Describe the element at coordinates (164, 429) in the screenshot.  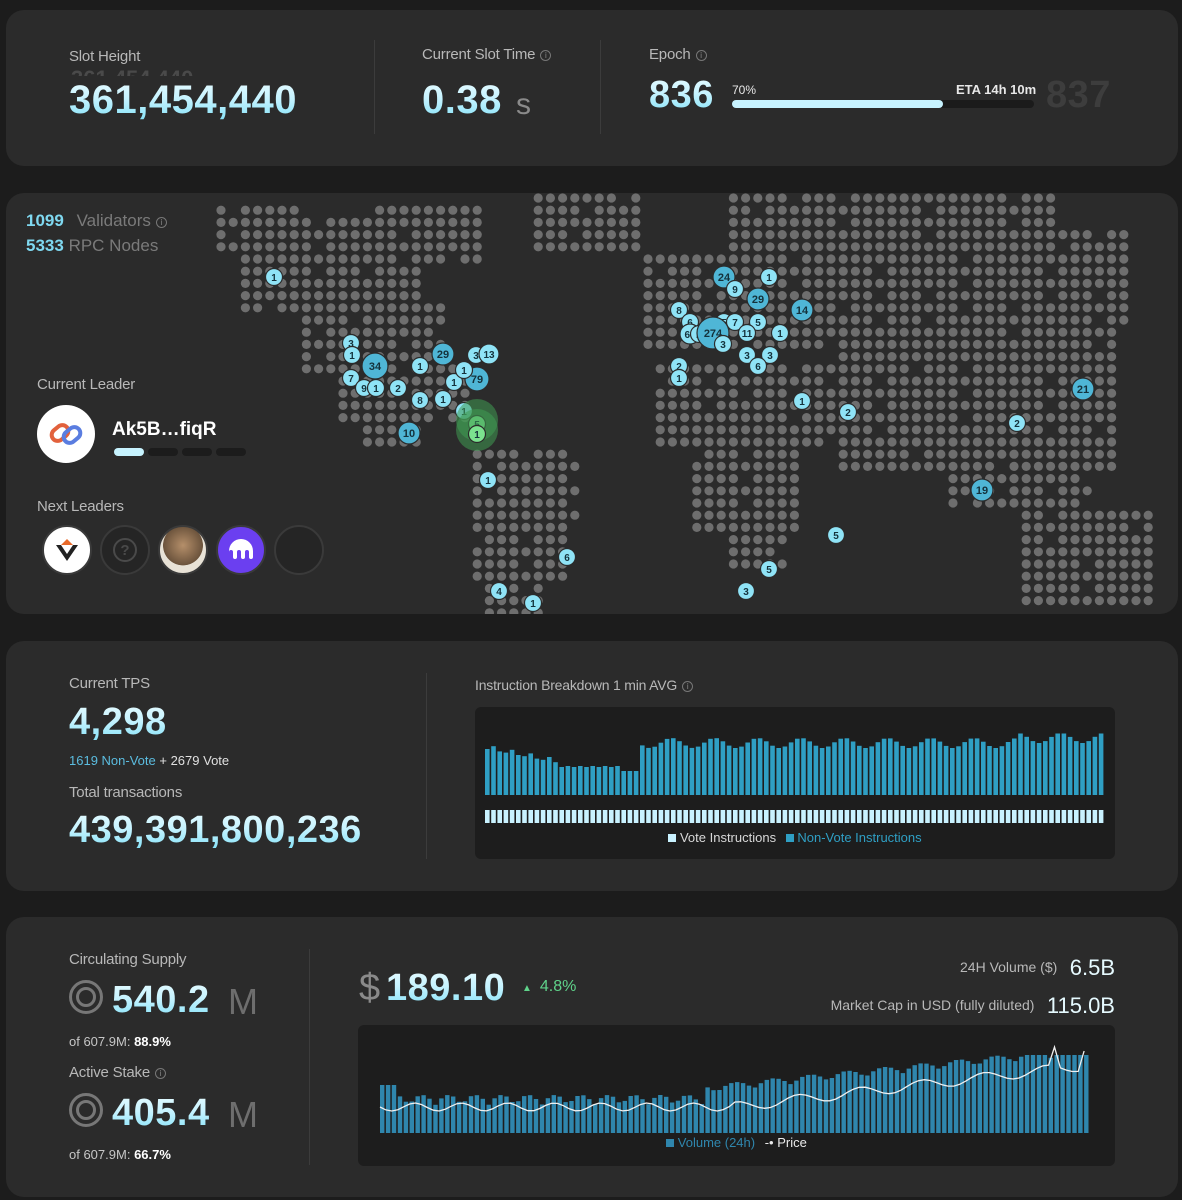
I see `current-leader-name: Ak5B…fiqR` at that location.